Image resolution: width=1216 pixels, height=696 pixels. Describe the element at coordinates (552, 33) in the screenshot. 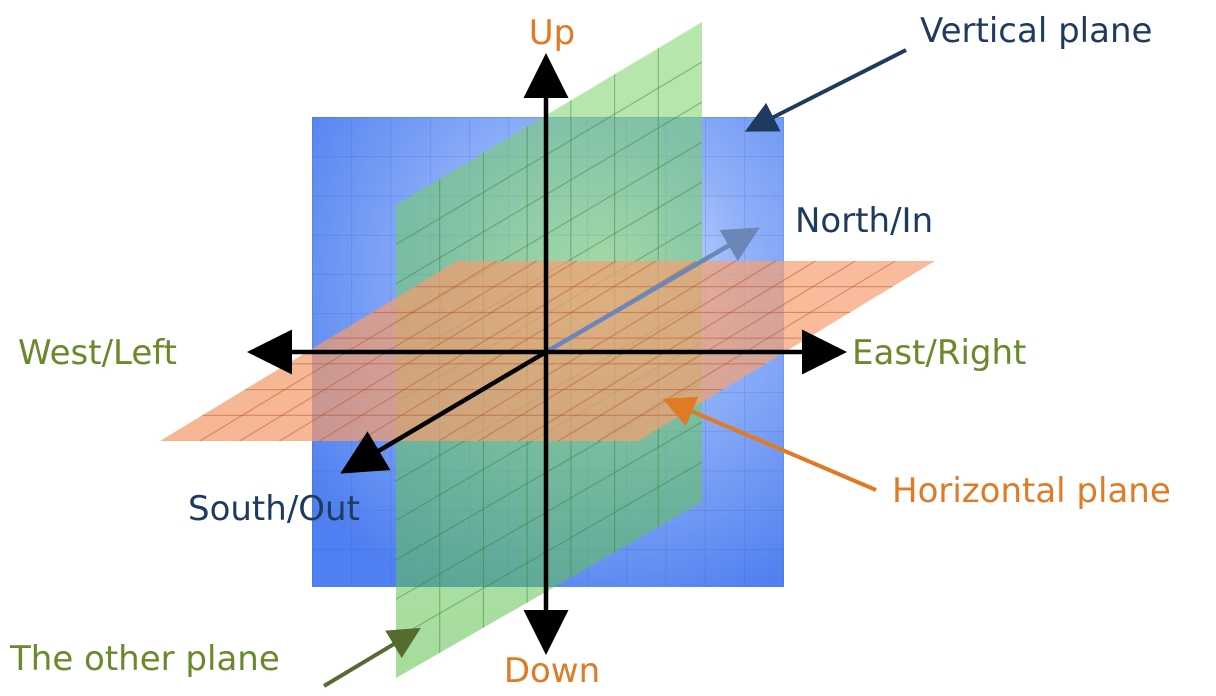

I see `up-label: Up` at that location.